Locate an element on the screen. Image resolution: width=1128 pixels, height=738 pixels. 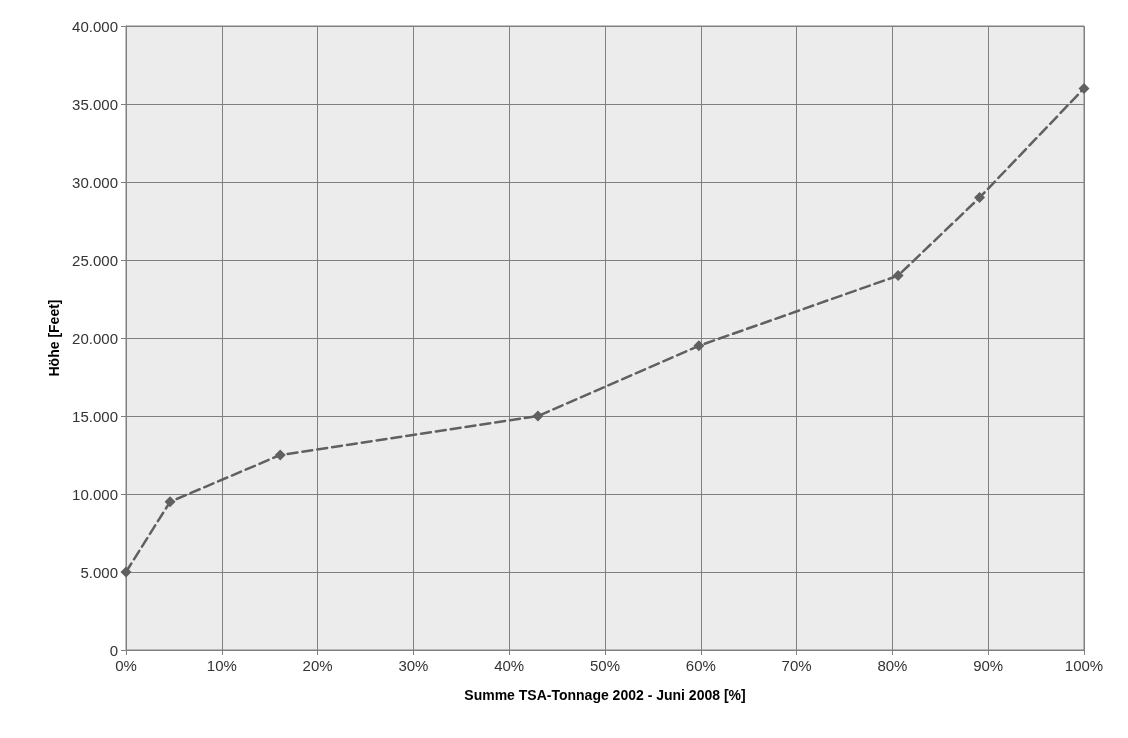
y-tick-label: 15.000 is located at coordinates (95, 416).